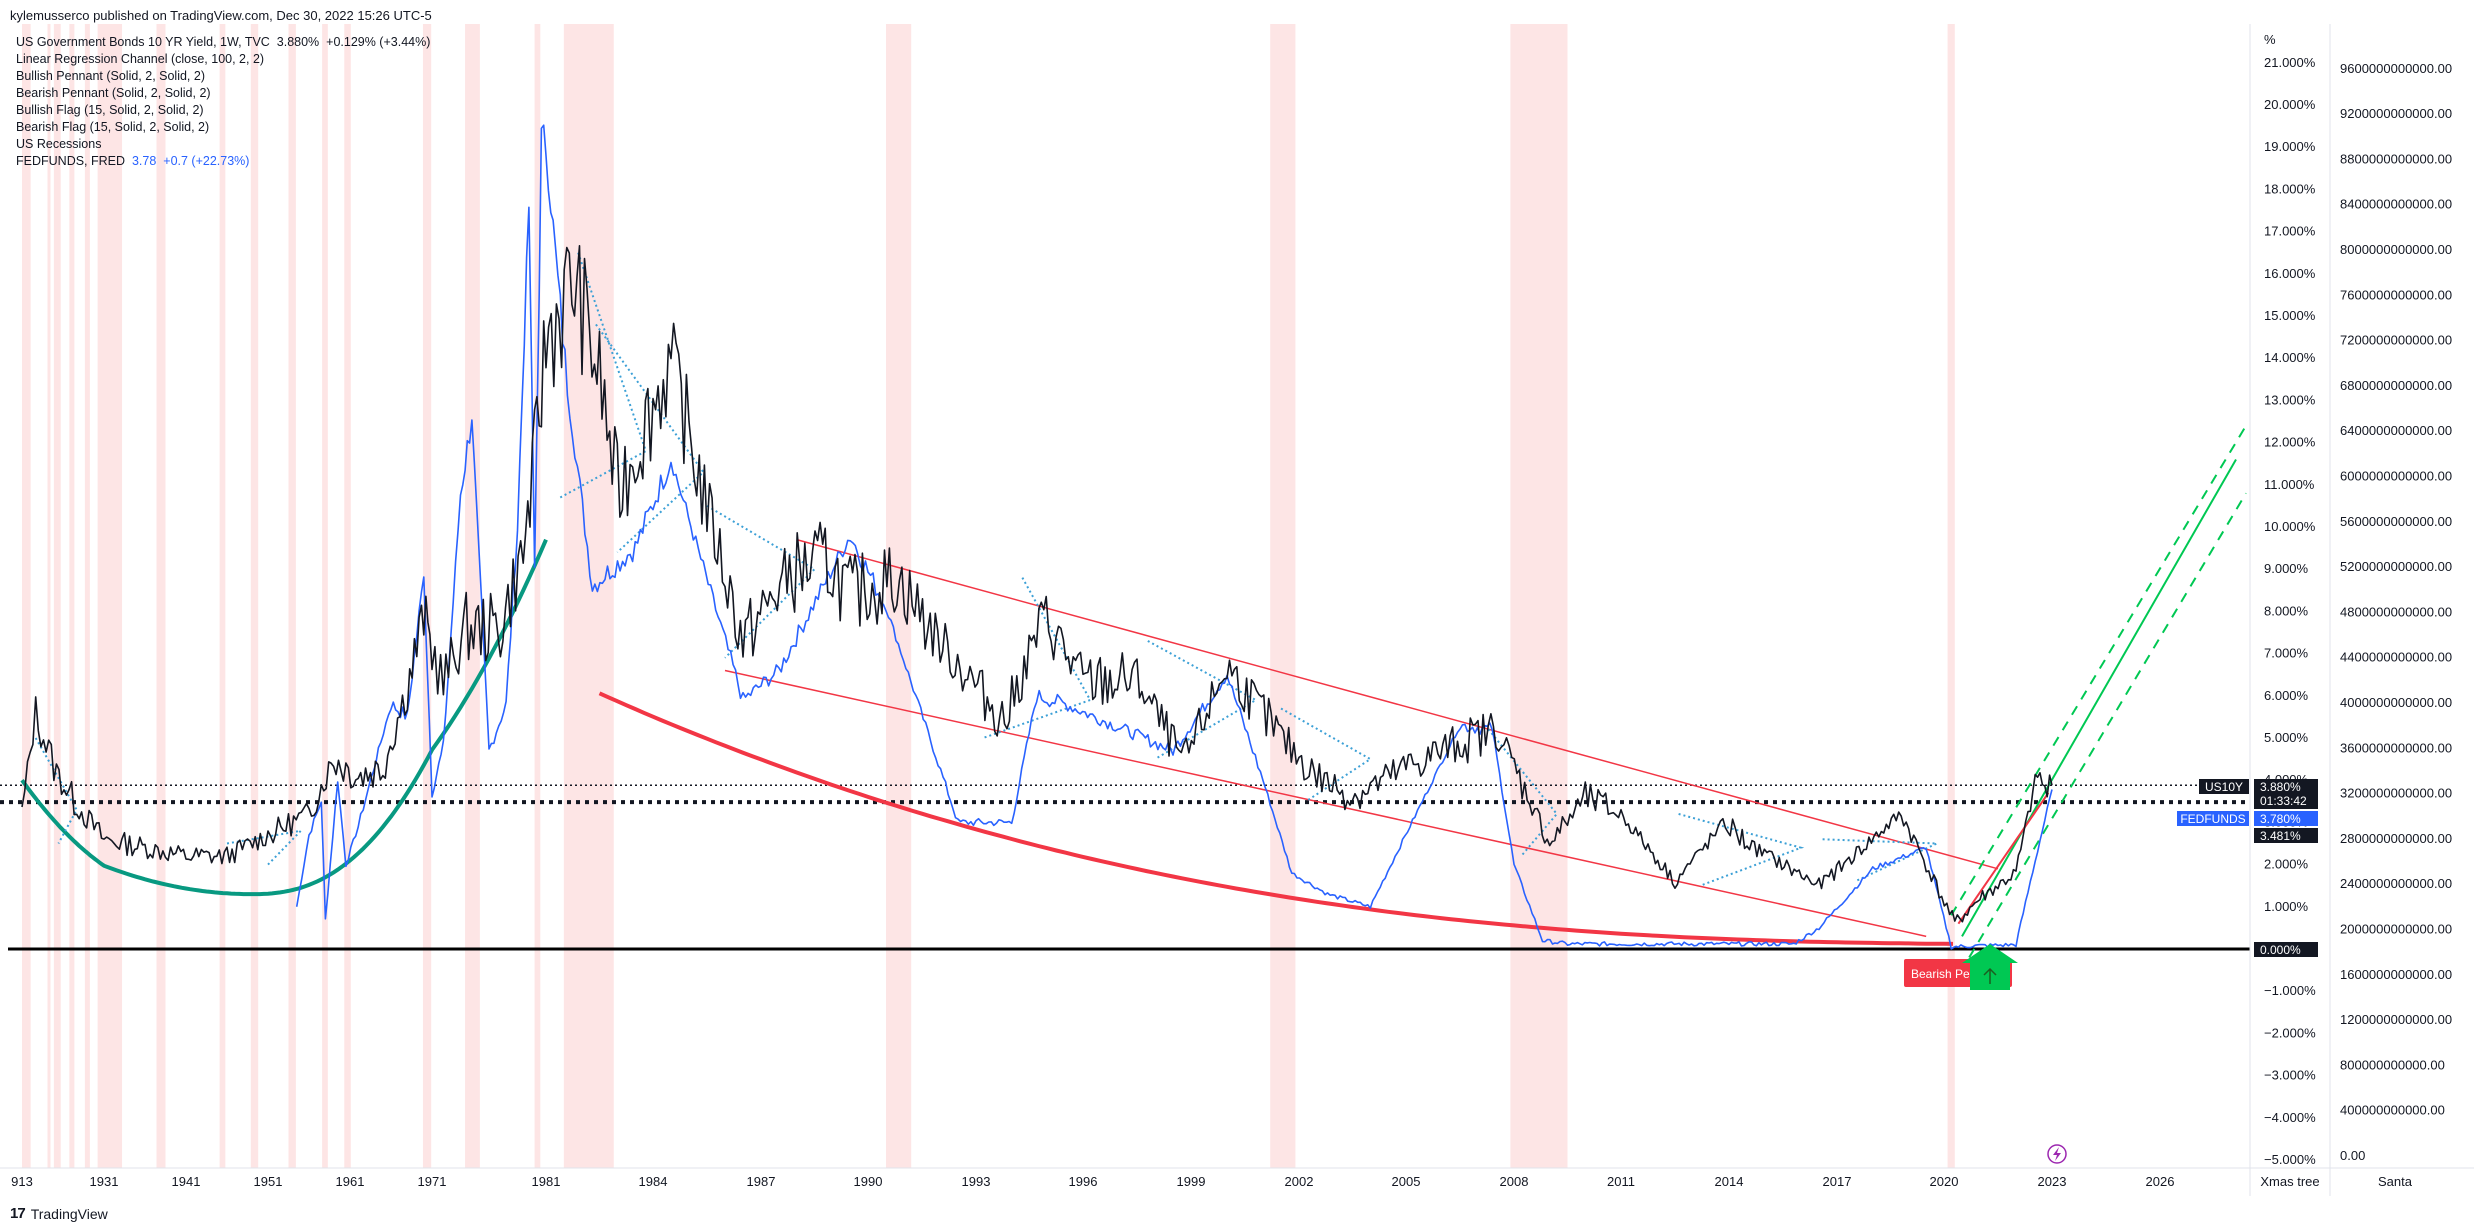 The height and width of the screenshot is (1230, 2474). I want to click on legend-indicator: Bearish Flag (15, Solid, 2, Solid, 2), so click(113, 127).